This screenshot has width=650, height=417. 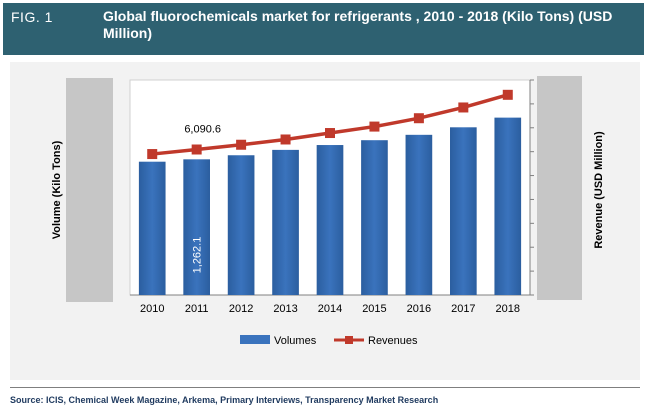 What do you see at coordinates (374, 126) in the screenshot?
I see `revenue-marker-2015` at bounding box center [374, 126].